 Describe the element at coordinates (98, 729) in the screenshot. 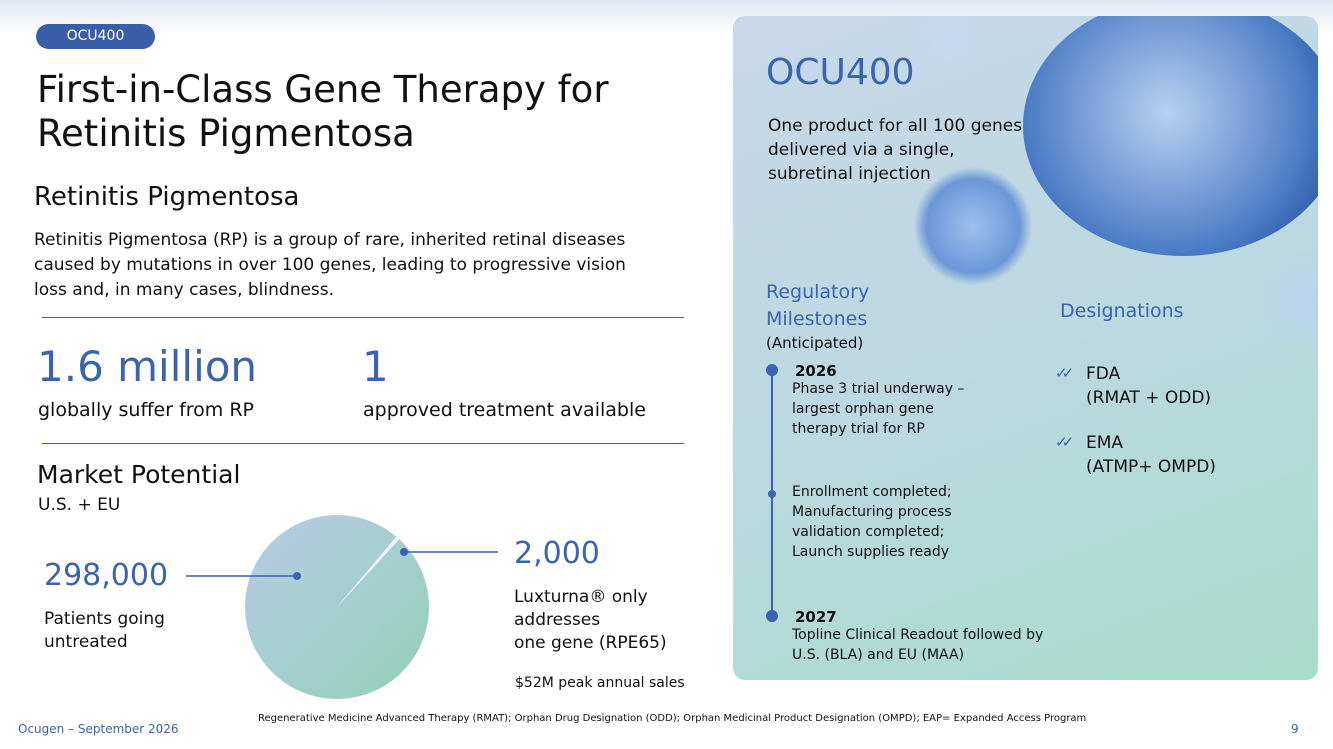

I see `footer-left: Ocugen – September 2026` at that location.